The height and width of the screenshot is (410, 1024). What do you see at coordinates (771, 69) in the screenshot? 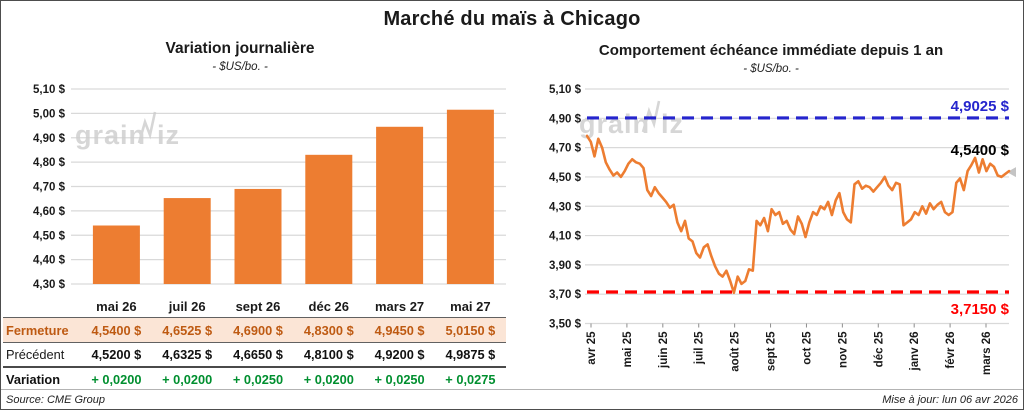
I see `line-chart-subtitle: - $US/bo. -` at bounding box center [771, 69].